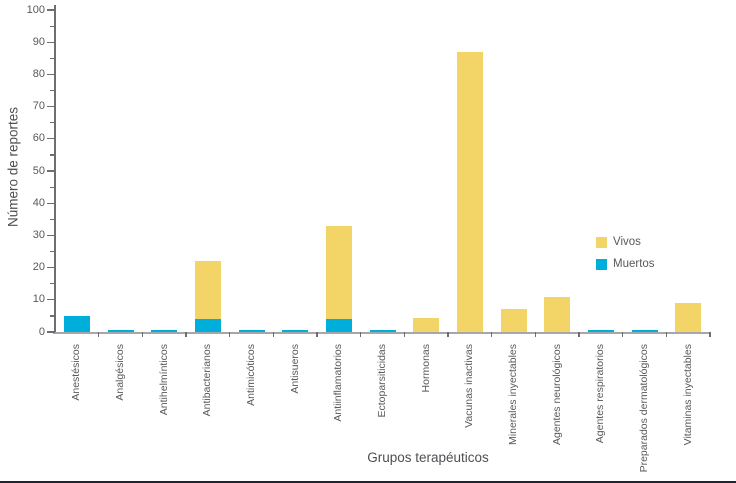 Image resolution: width=736 pixels, height=483 pixels. I want to click on x-axis-category-label: Hormonas, so click(425, 368).